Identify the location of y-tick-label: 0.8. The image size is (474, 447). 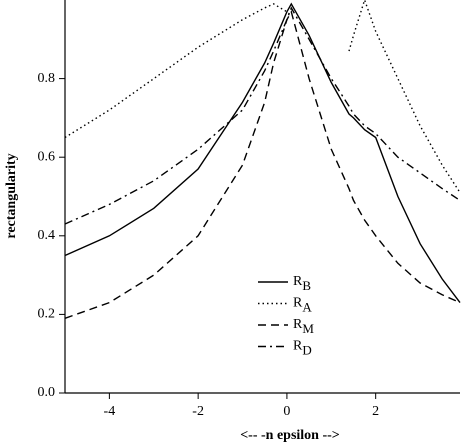
(47, 78).